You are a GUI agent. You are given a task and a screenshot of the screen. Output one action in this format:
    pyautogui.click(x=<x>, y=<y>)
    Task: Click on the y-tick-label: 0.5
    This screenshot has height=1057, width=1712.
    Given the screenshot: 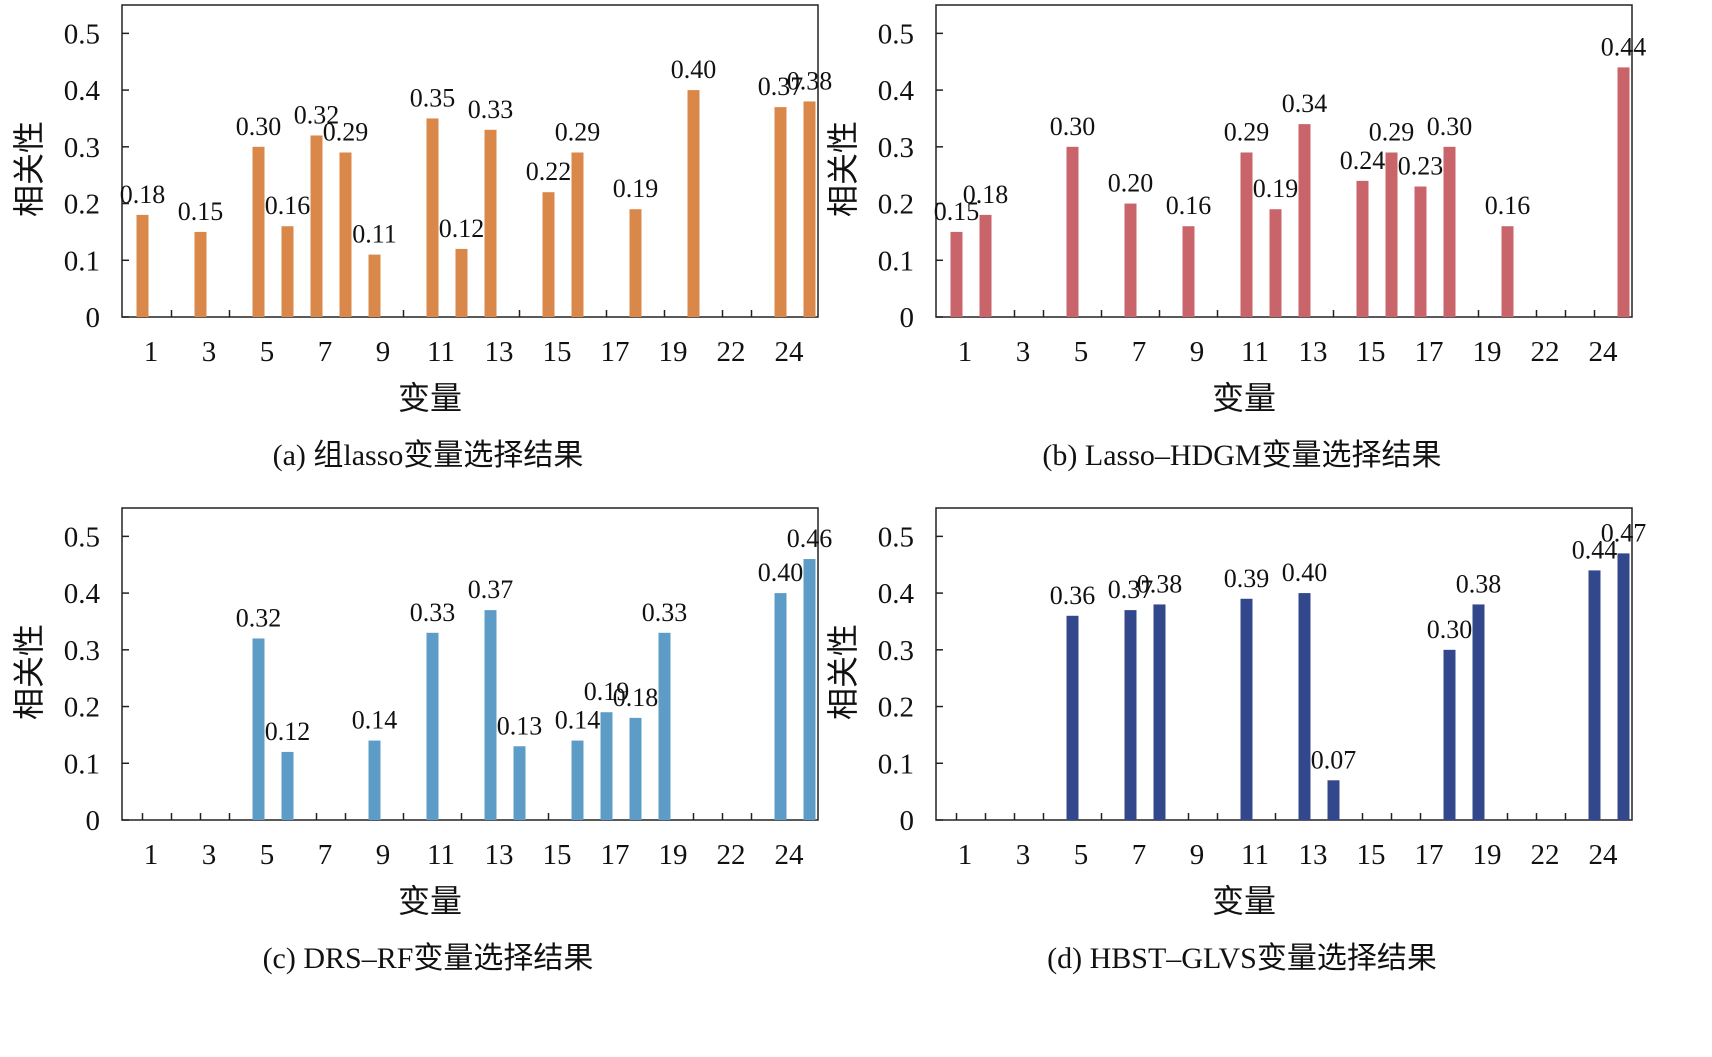 What is the action you would take?
    pyautogui.click(x=82, y=537)
    